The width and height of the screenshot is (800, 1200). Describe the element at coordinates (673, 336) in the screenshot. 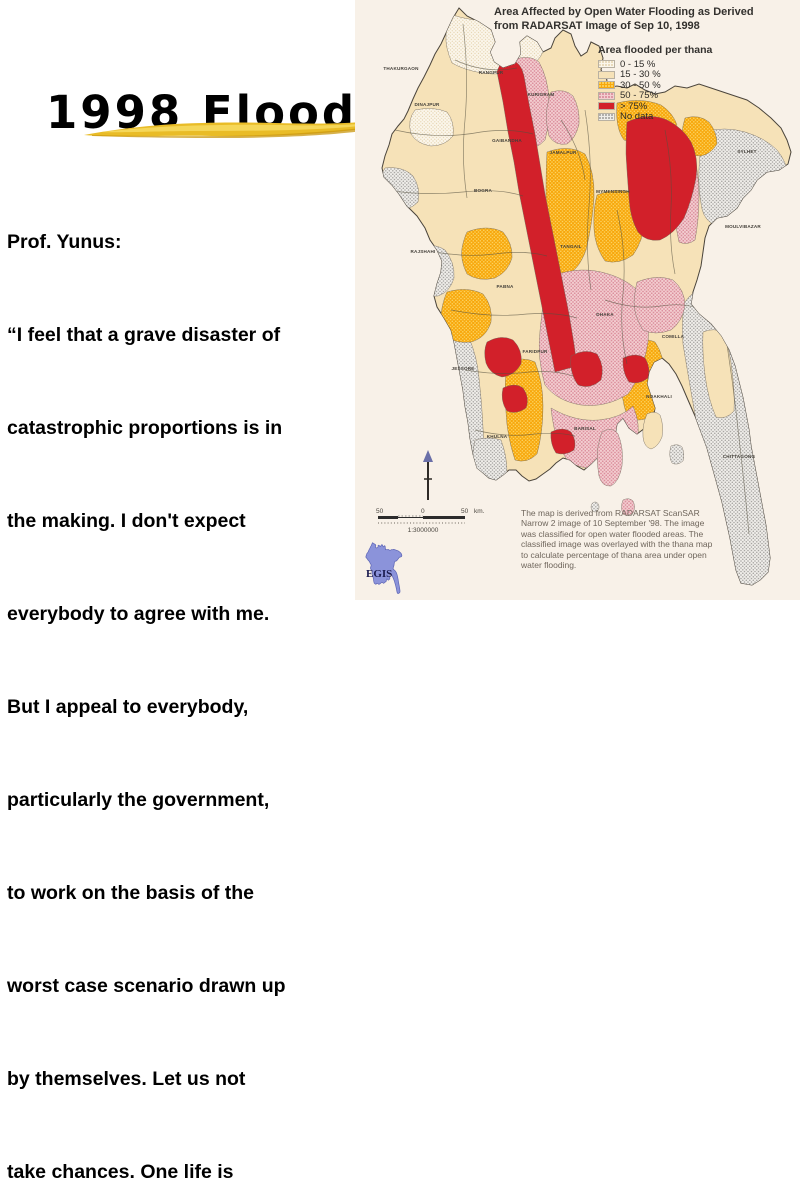

I see `district-label: COMILLA` at that location.